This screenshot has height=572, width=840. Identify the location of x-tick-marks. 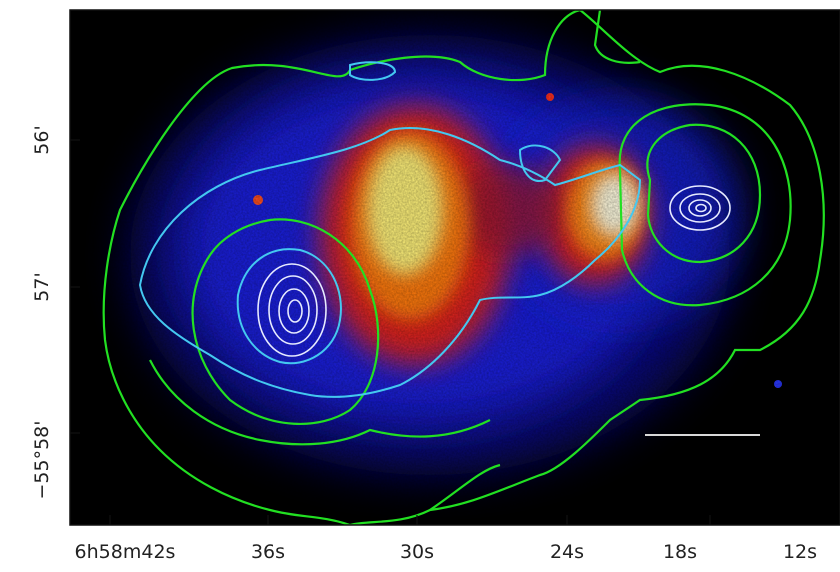
(410, 520).